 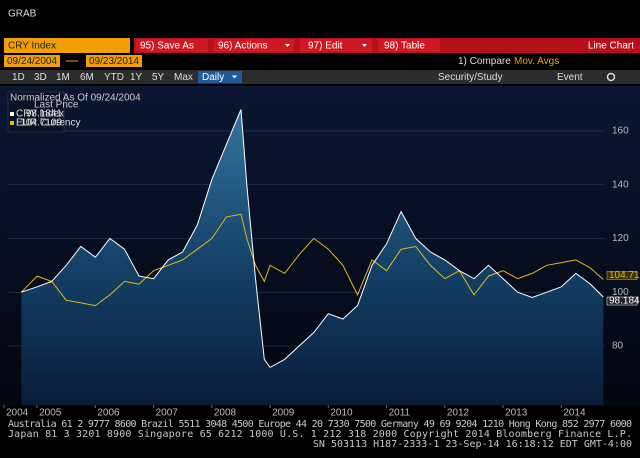 What do you see at coordinates (611, 46) in the screenshot?
I see `view-name: Line Chart` at bounding box center [611, 46].